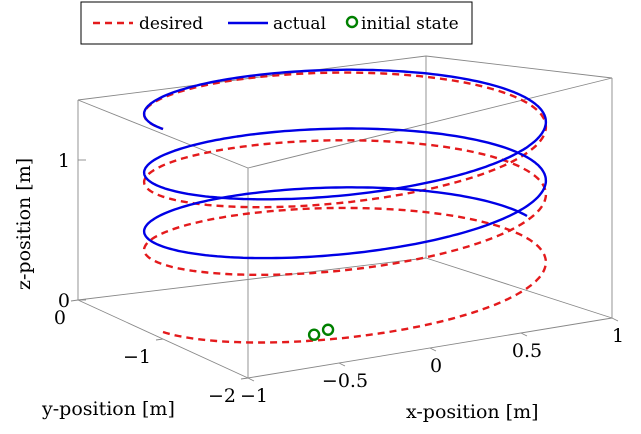 Image resolution: width=641 pixels, height=434 pixels. What do you see at coordinates (254, 396) in the screenshot?
I see `x-tick-label: −1` at bounding box center [254, 396].